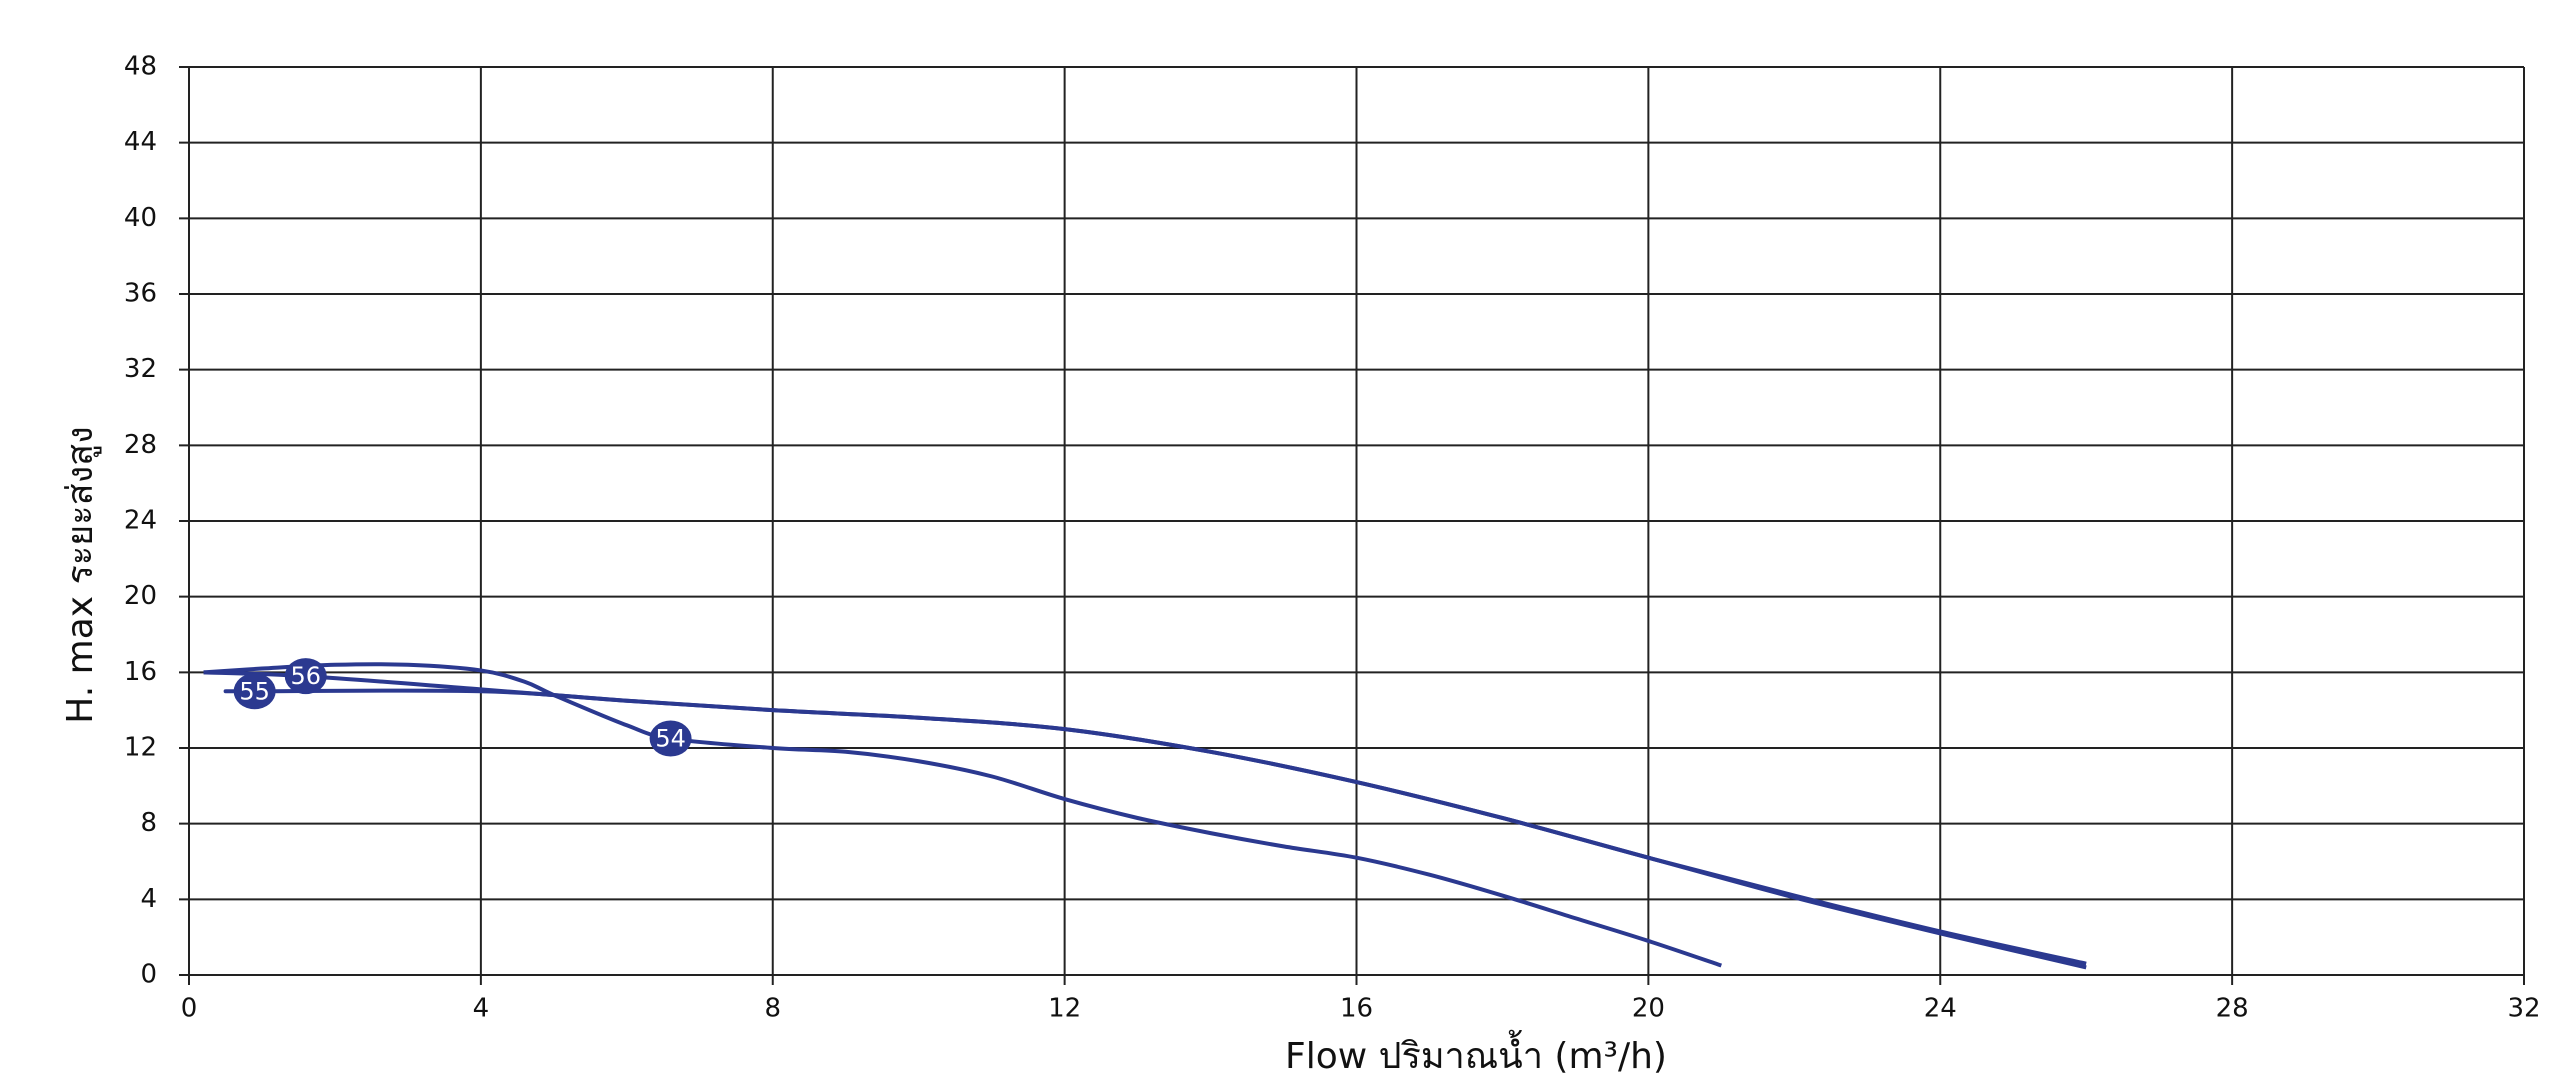  I want to click on y-tick-label: 36, so click(140, 294).